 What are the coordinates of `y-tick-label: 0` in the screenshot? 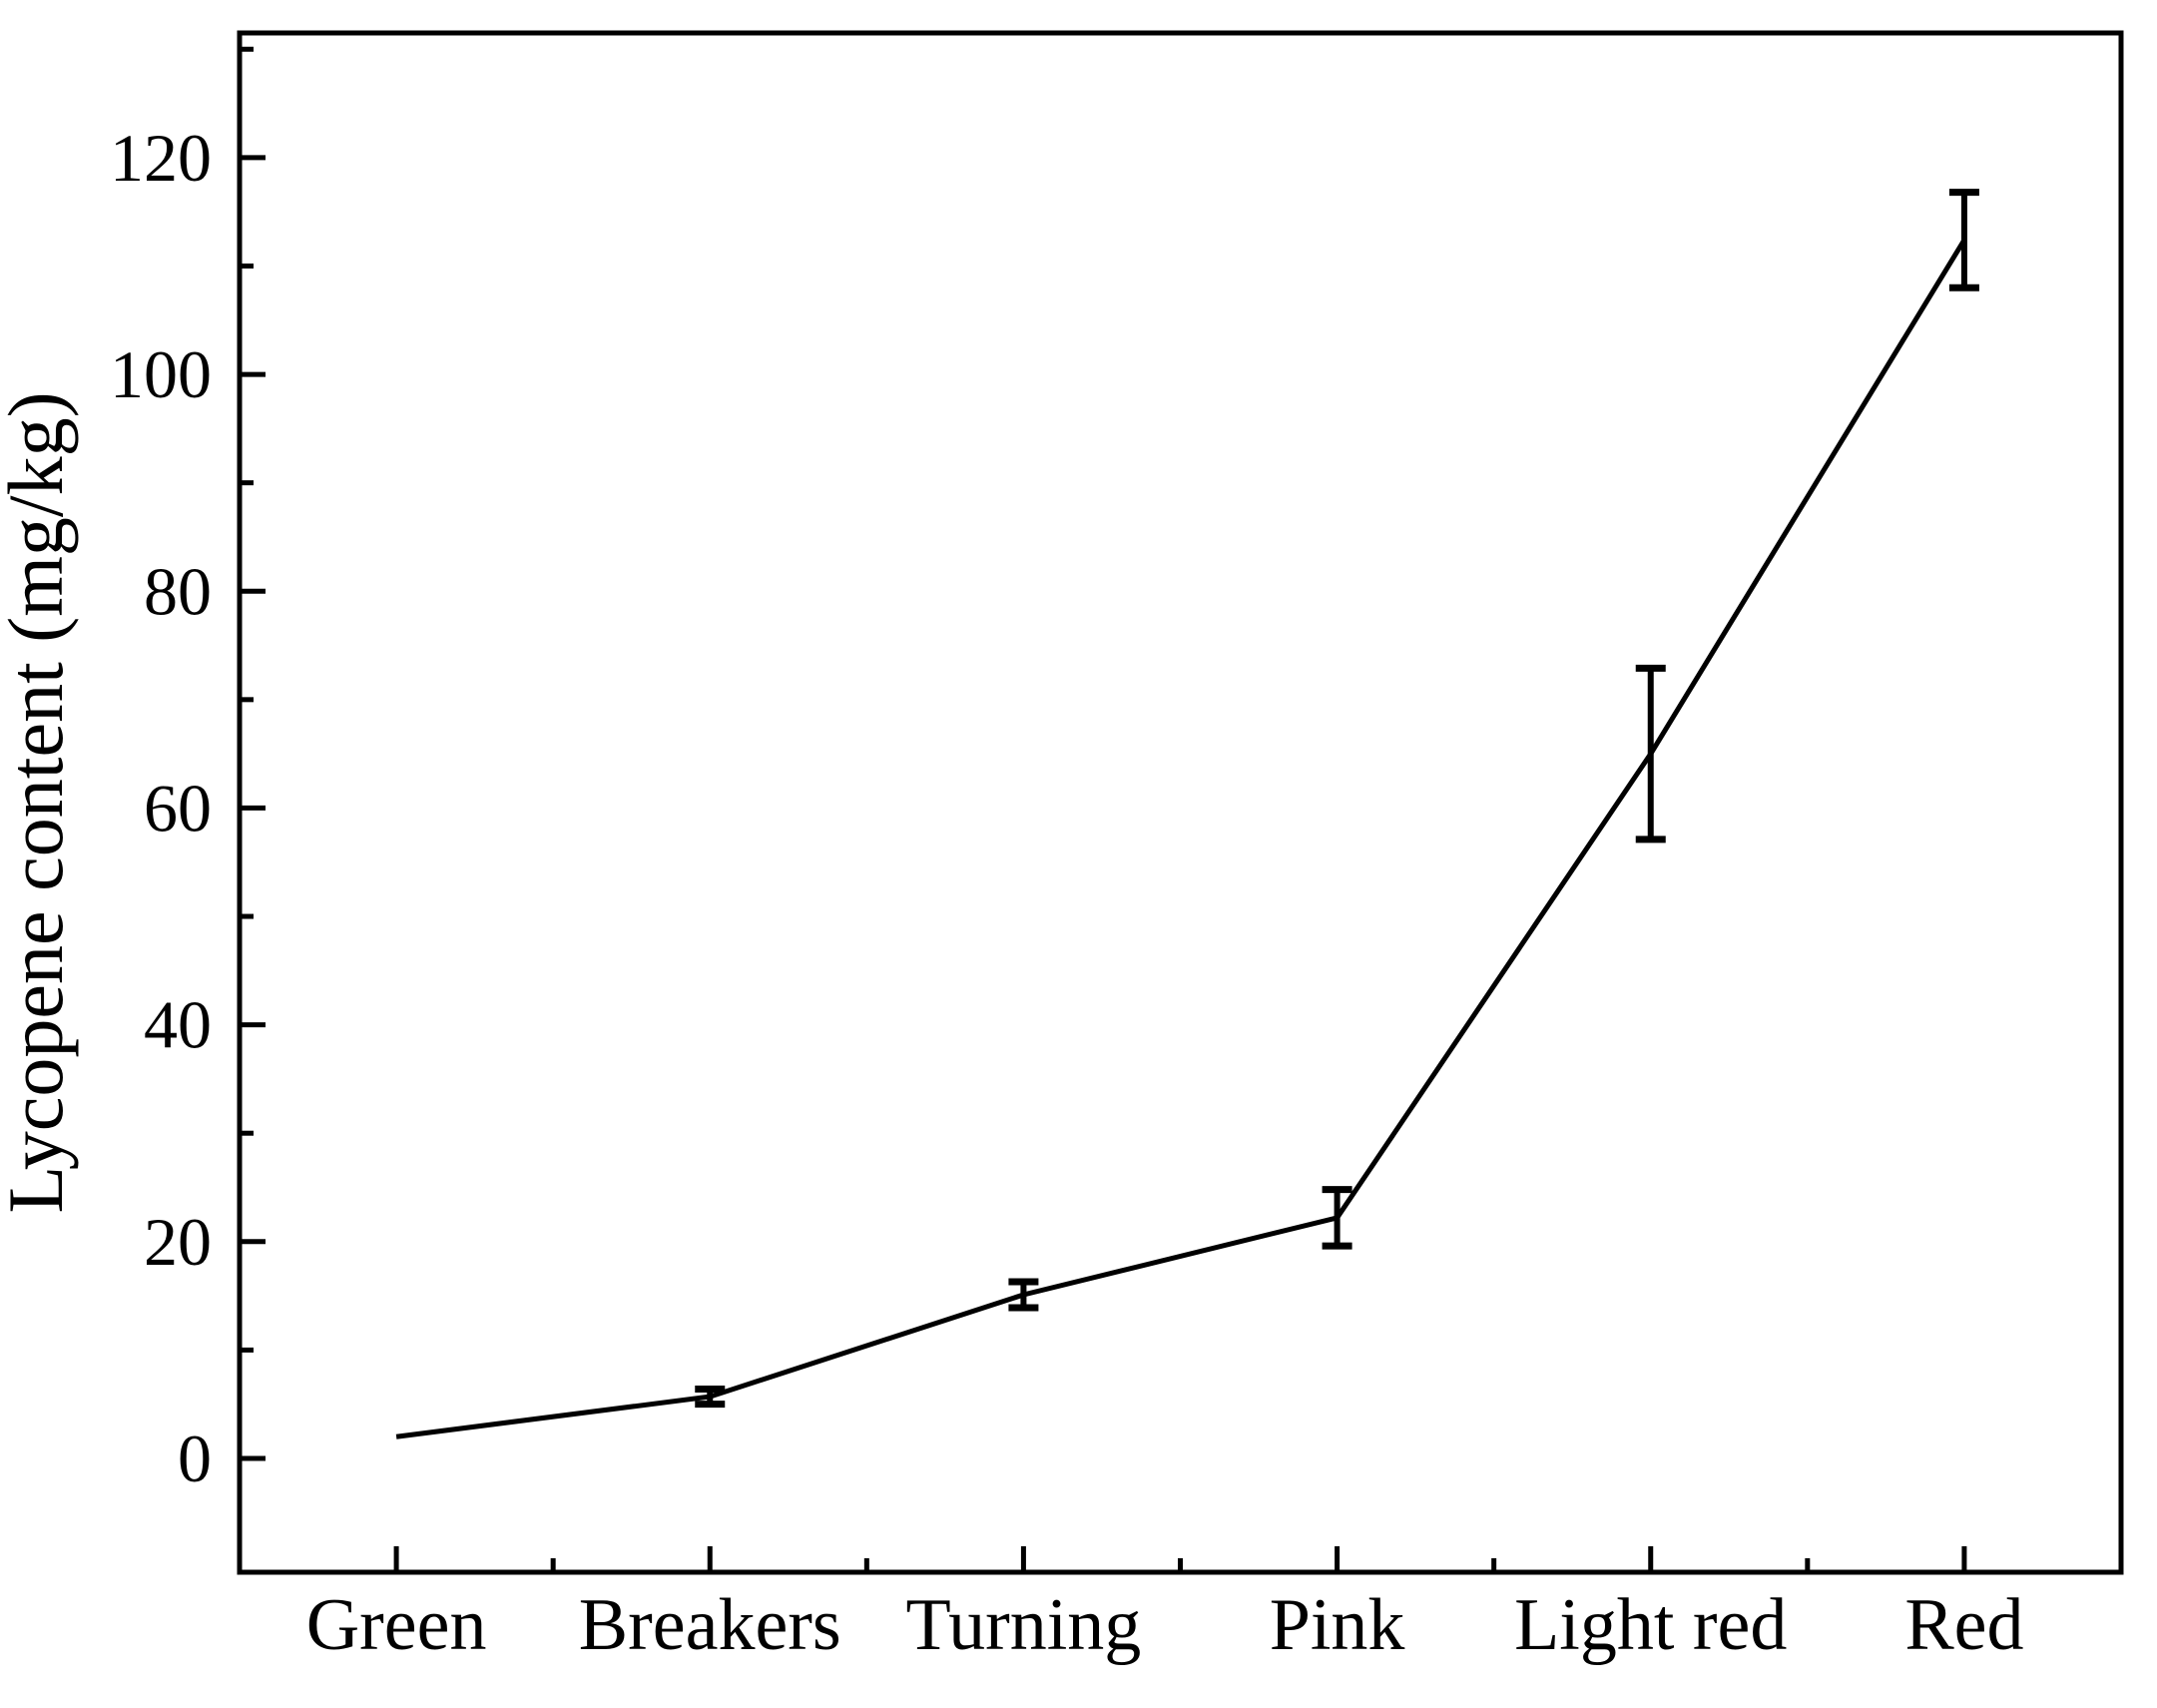 It's located at (195, 1458).